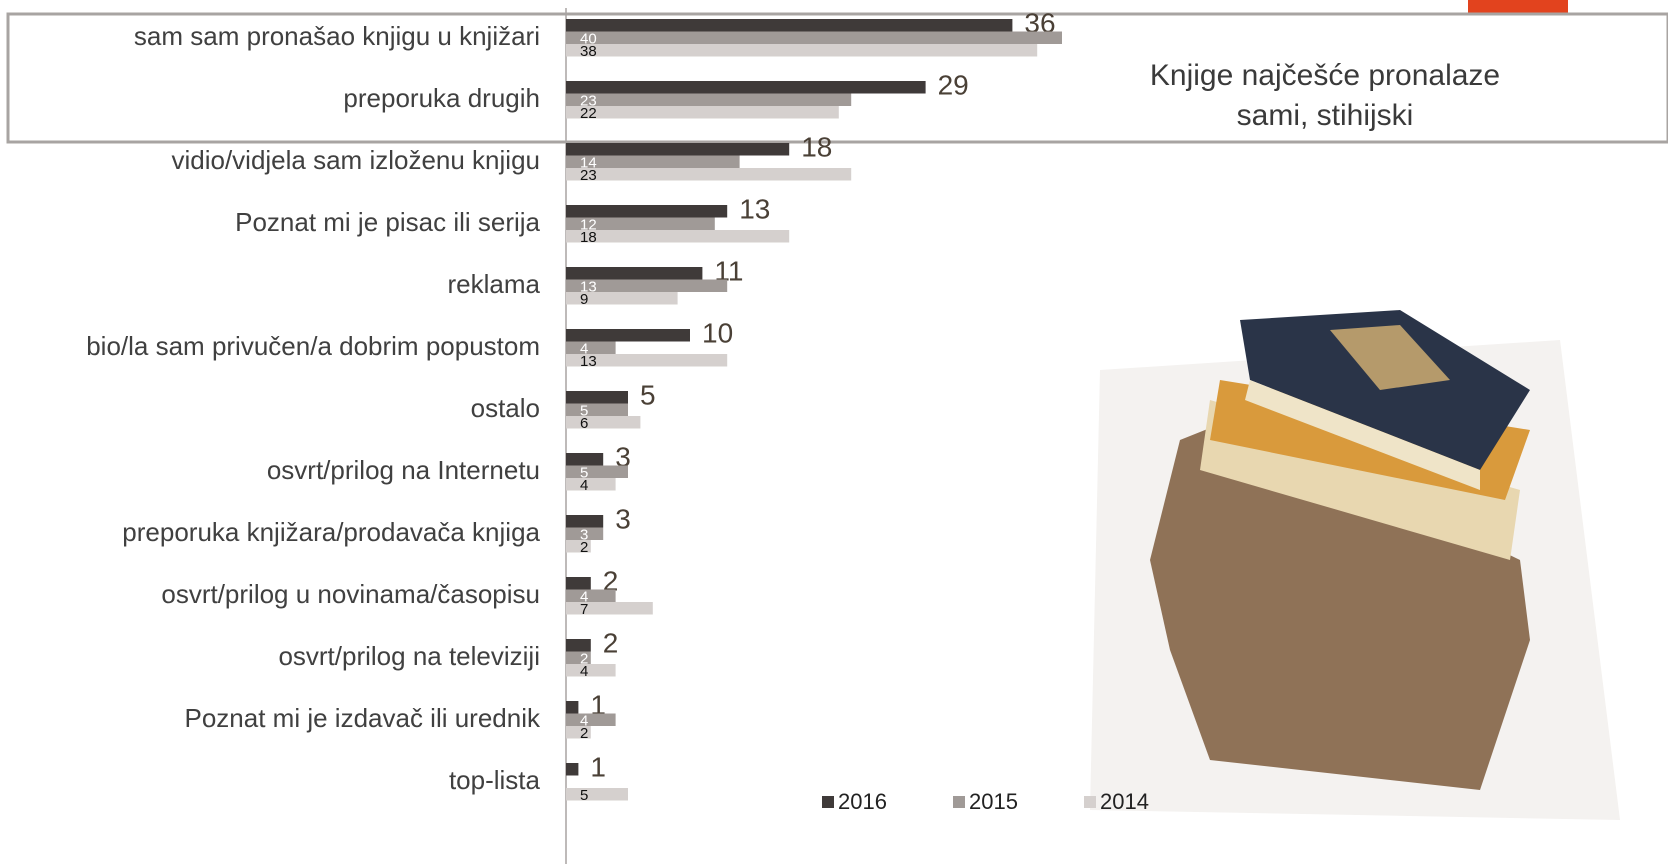 The width and height of the screenshot is (1668, 864). I want to click on value-label: 22, so click(588, 113).